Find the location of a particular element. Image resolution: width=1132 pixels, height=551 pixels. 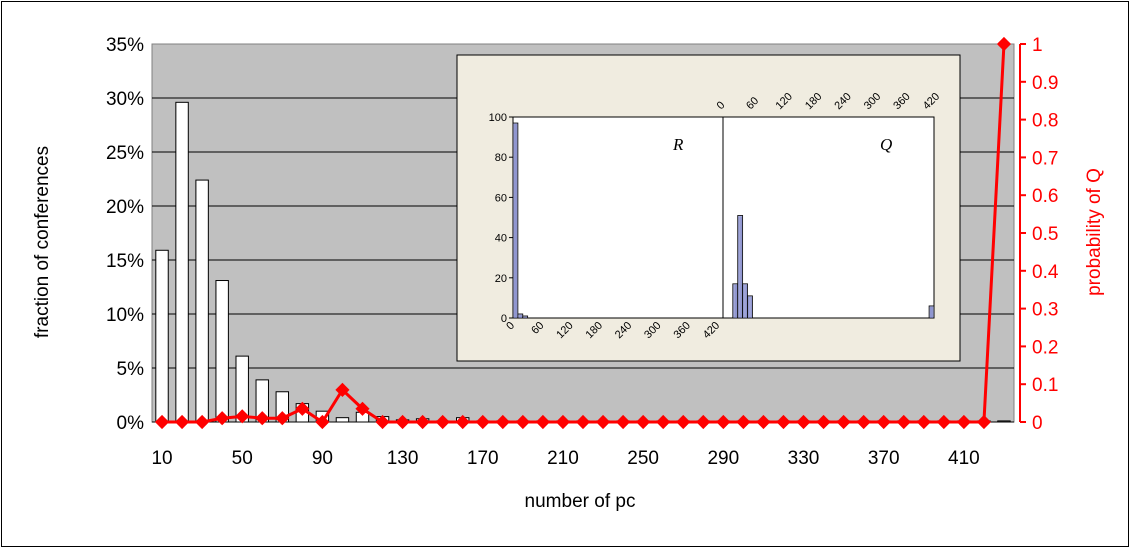

inset-label-r: R is located at coordinates (678, 144).